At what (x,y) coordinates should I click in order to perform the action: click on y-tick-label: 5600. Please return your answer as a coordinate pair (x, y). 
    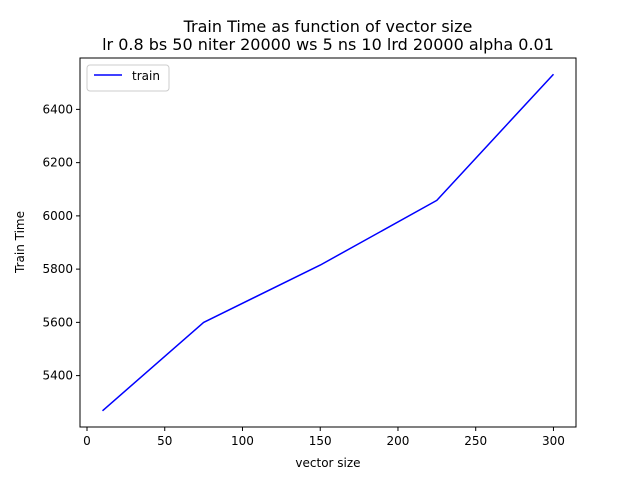
    Looking at the image, I should click on (57, 322).